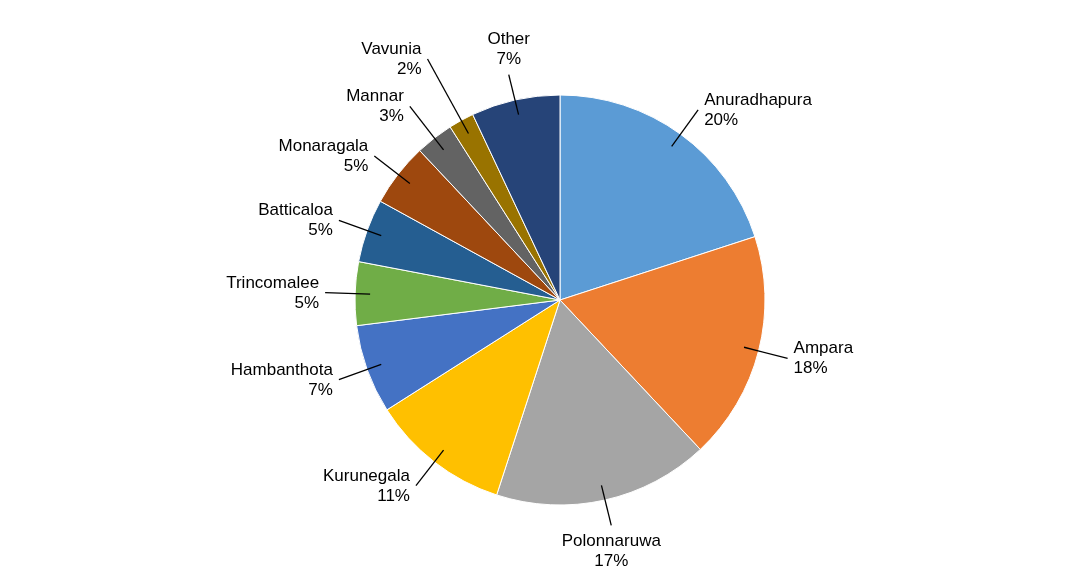 The image size is (1086, 586). Describe the element at coordinates (393, 495) in the screenshot. I see `data-label: 11%` at that location.